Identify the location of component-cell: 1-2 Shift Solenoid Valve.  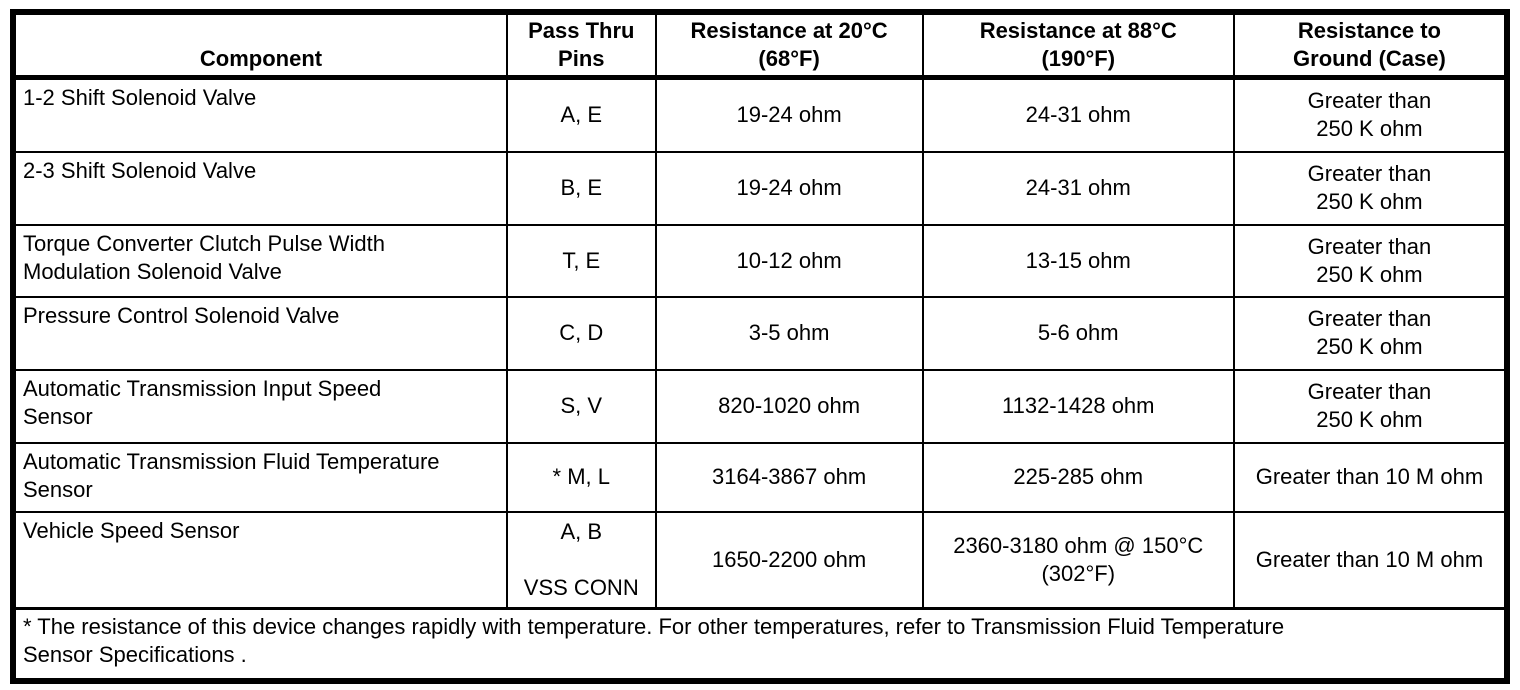
(260, 114).